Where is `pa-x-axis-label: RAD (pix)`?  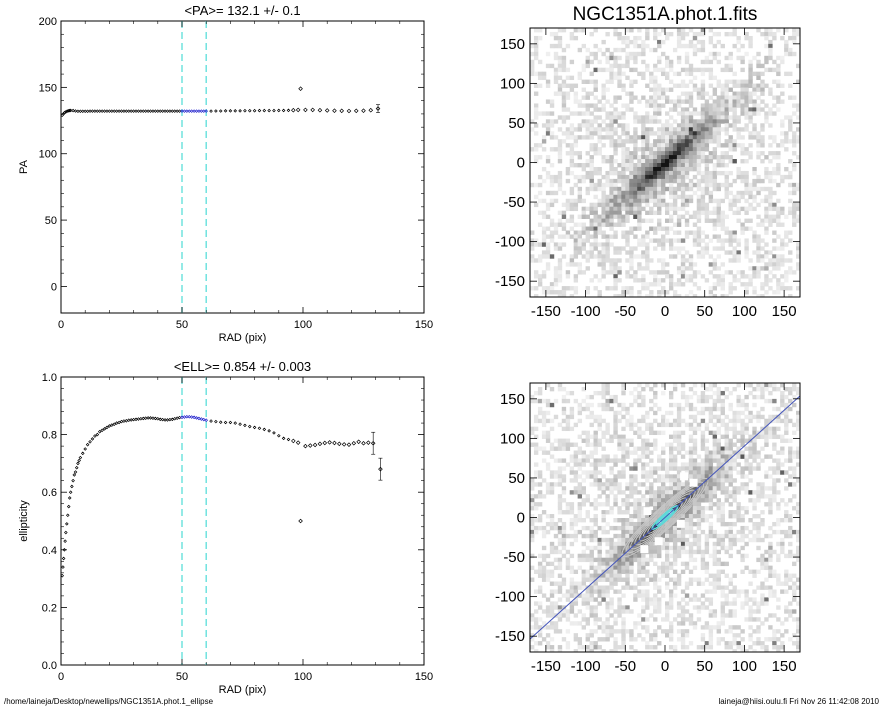 pa-x-axis-label: RAD (pix) is located at coordinates (243, 338).